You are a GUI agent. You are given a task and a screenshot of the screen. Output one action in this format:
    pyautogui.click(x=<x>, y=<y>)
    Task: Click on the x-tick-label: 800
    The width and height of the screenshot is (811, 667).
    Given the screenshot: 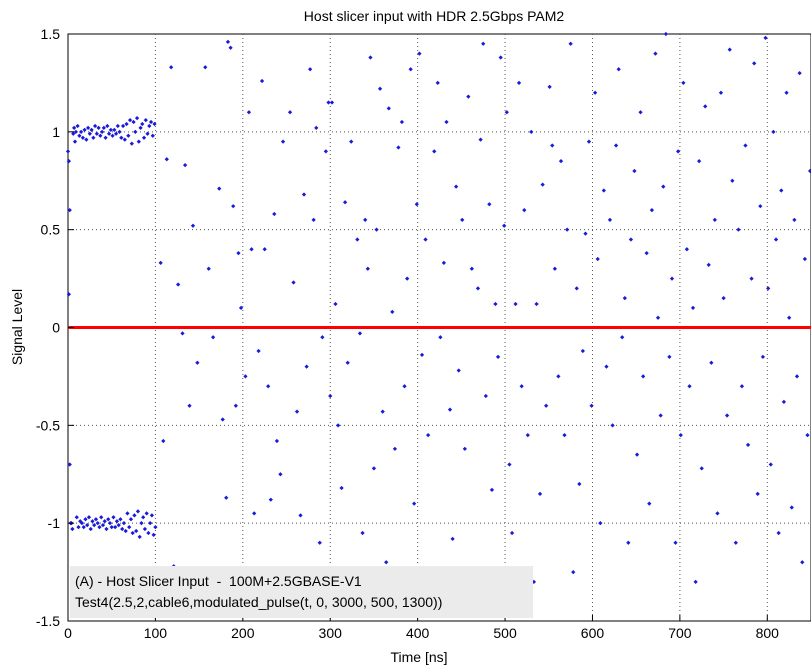 What is the action you would take?
    pyautogui.click(x=768, y=633)
    